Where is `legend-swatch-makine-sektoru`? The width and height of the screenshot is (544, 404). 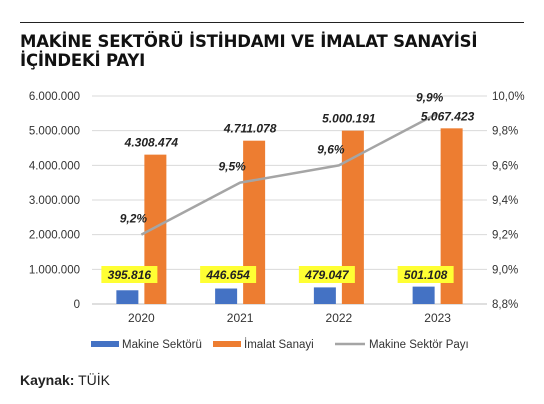 legend-swatch-makine-sektoru is located at coordinates (105, 344).